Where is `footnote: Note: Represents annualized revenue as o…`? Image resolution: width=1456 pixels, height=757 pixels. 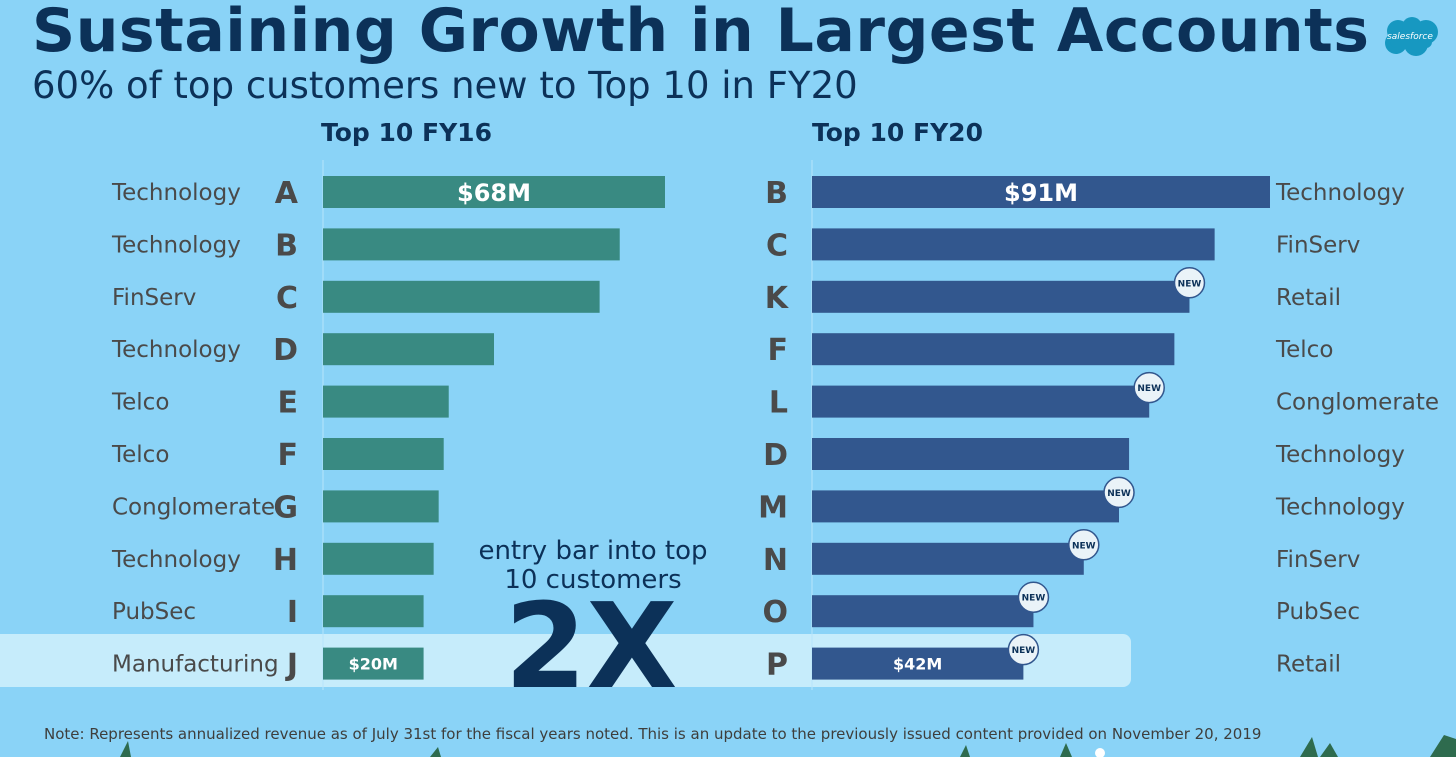 footnote: Note: Represents annualized revenue as o… is located at coordinates (653, 734).